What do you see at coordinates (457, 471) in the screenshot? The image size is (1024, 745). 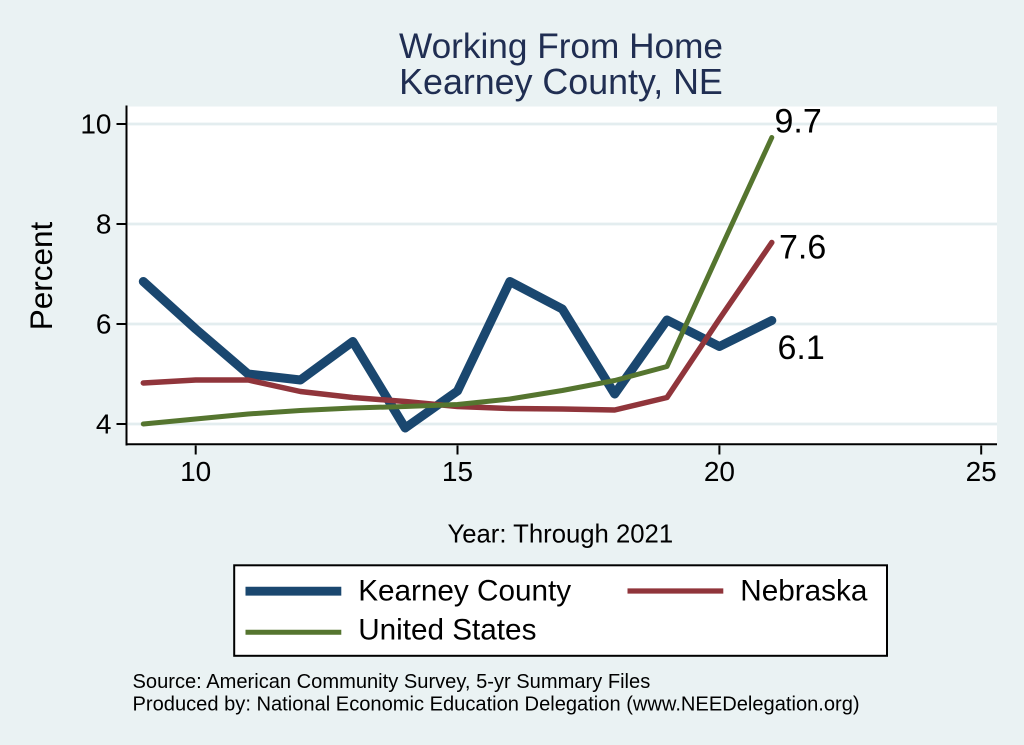 I see `svg-text: 15` at bounding box center [457, 471].